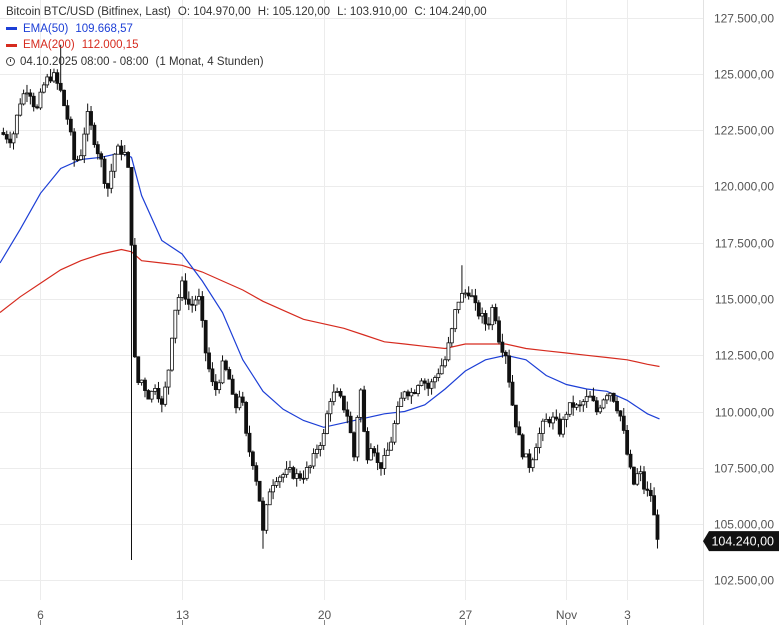  What do you see at coordinates (11, 45) in the screenshot?
I see `ema200-swatch` at bounding box center [11, 45].